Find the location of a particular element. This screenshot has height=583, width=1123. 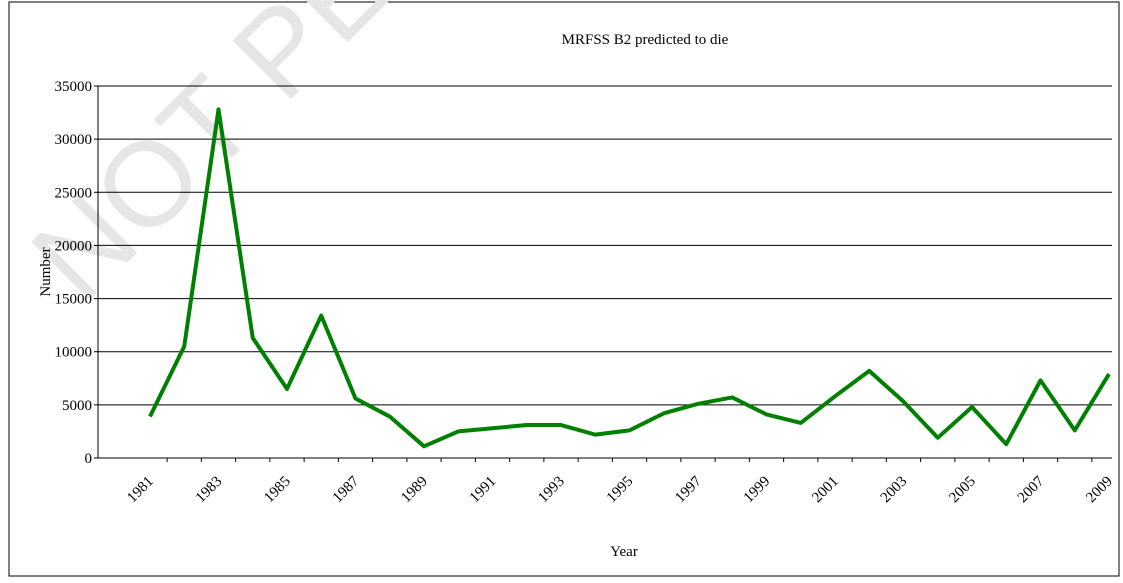

y-tick-label: 15000 is located at coordinates (74, 300).